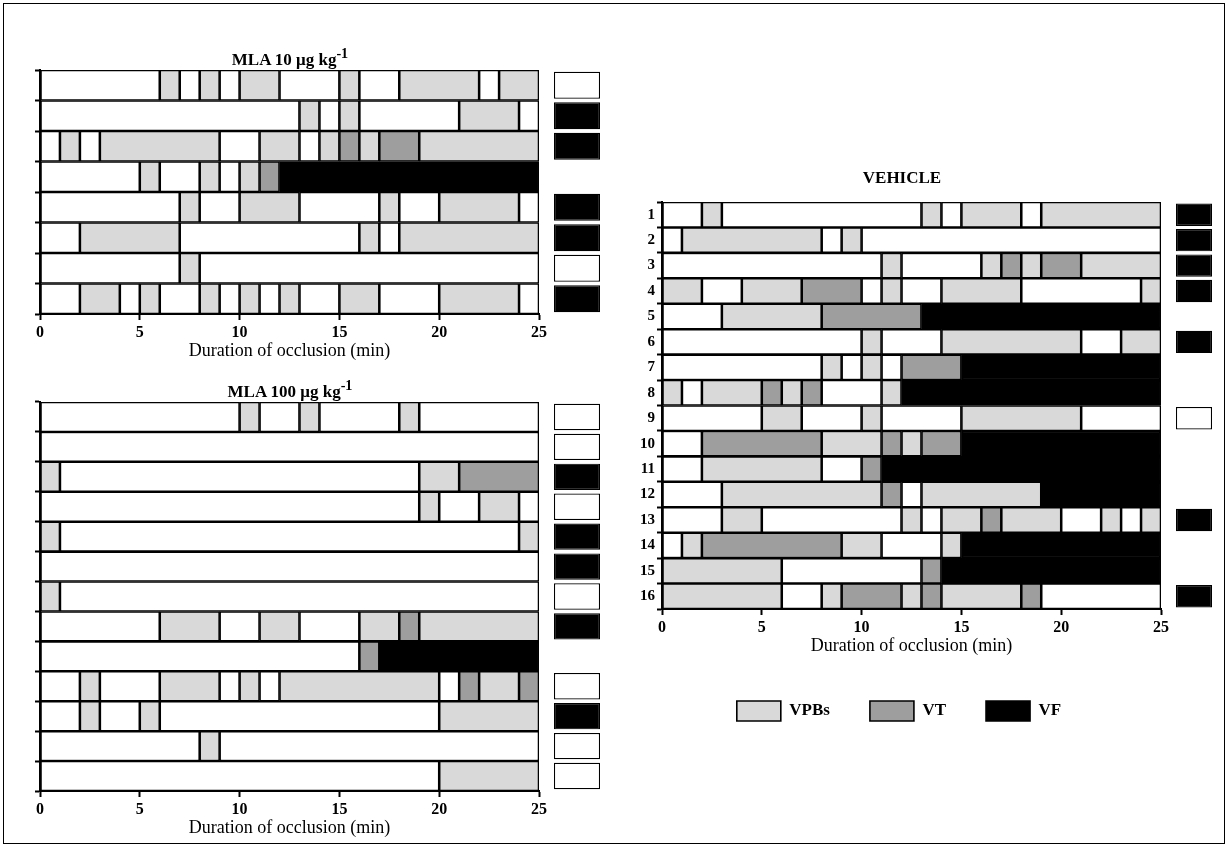 This screenshot has width=1230, height=849. I want to click on legend-label: VPBs, so click(810, 710).